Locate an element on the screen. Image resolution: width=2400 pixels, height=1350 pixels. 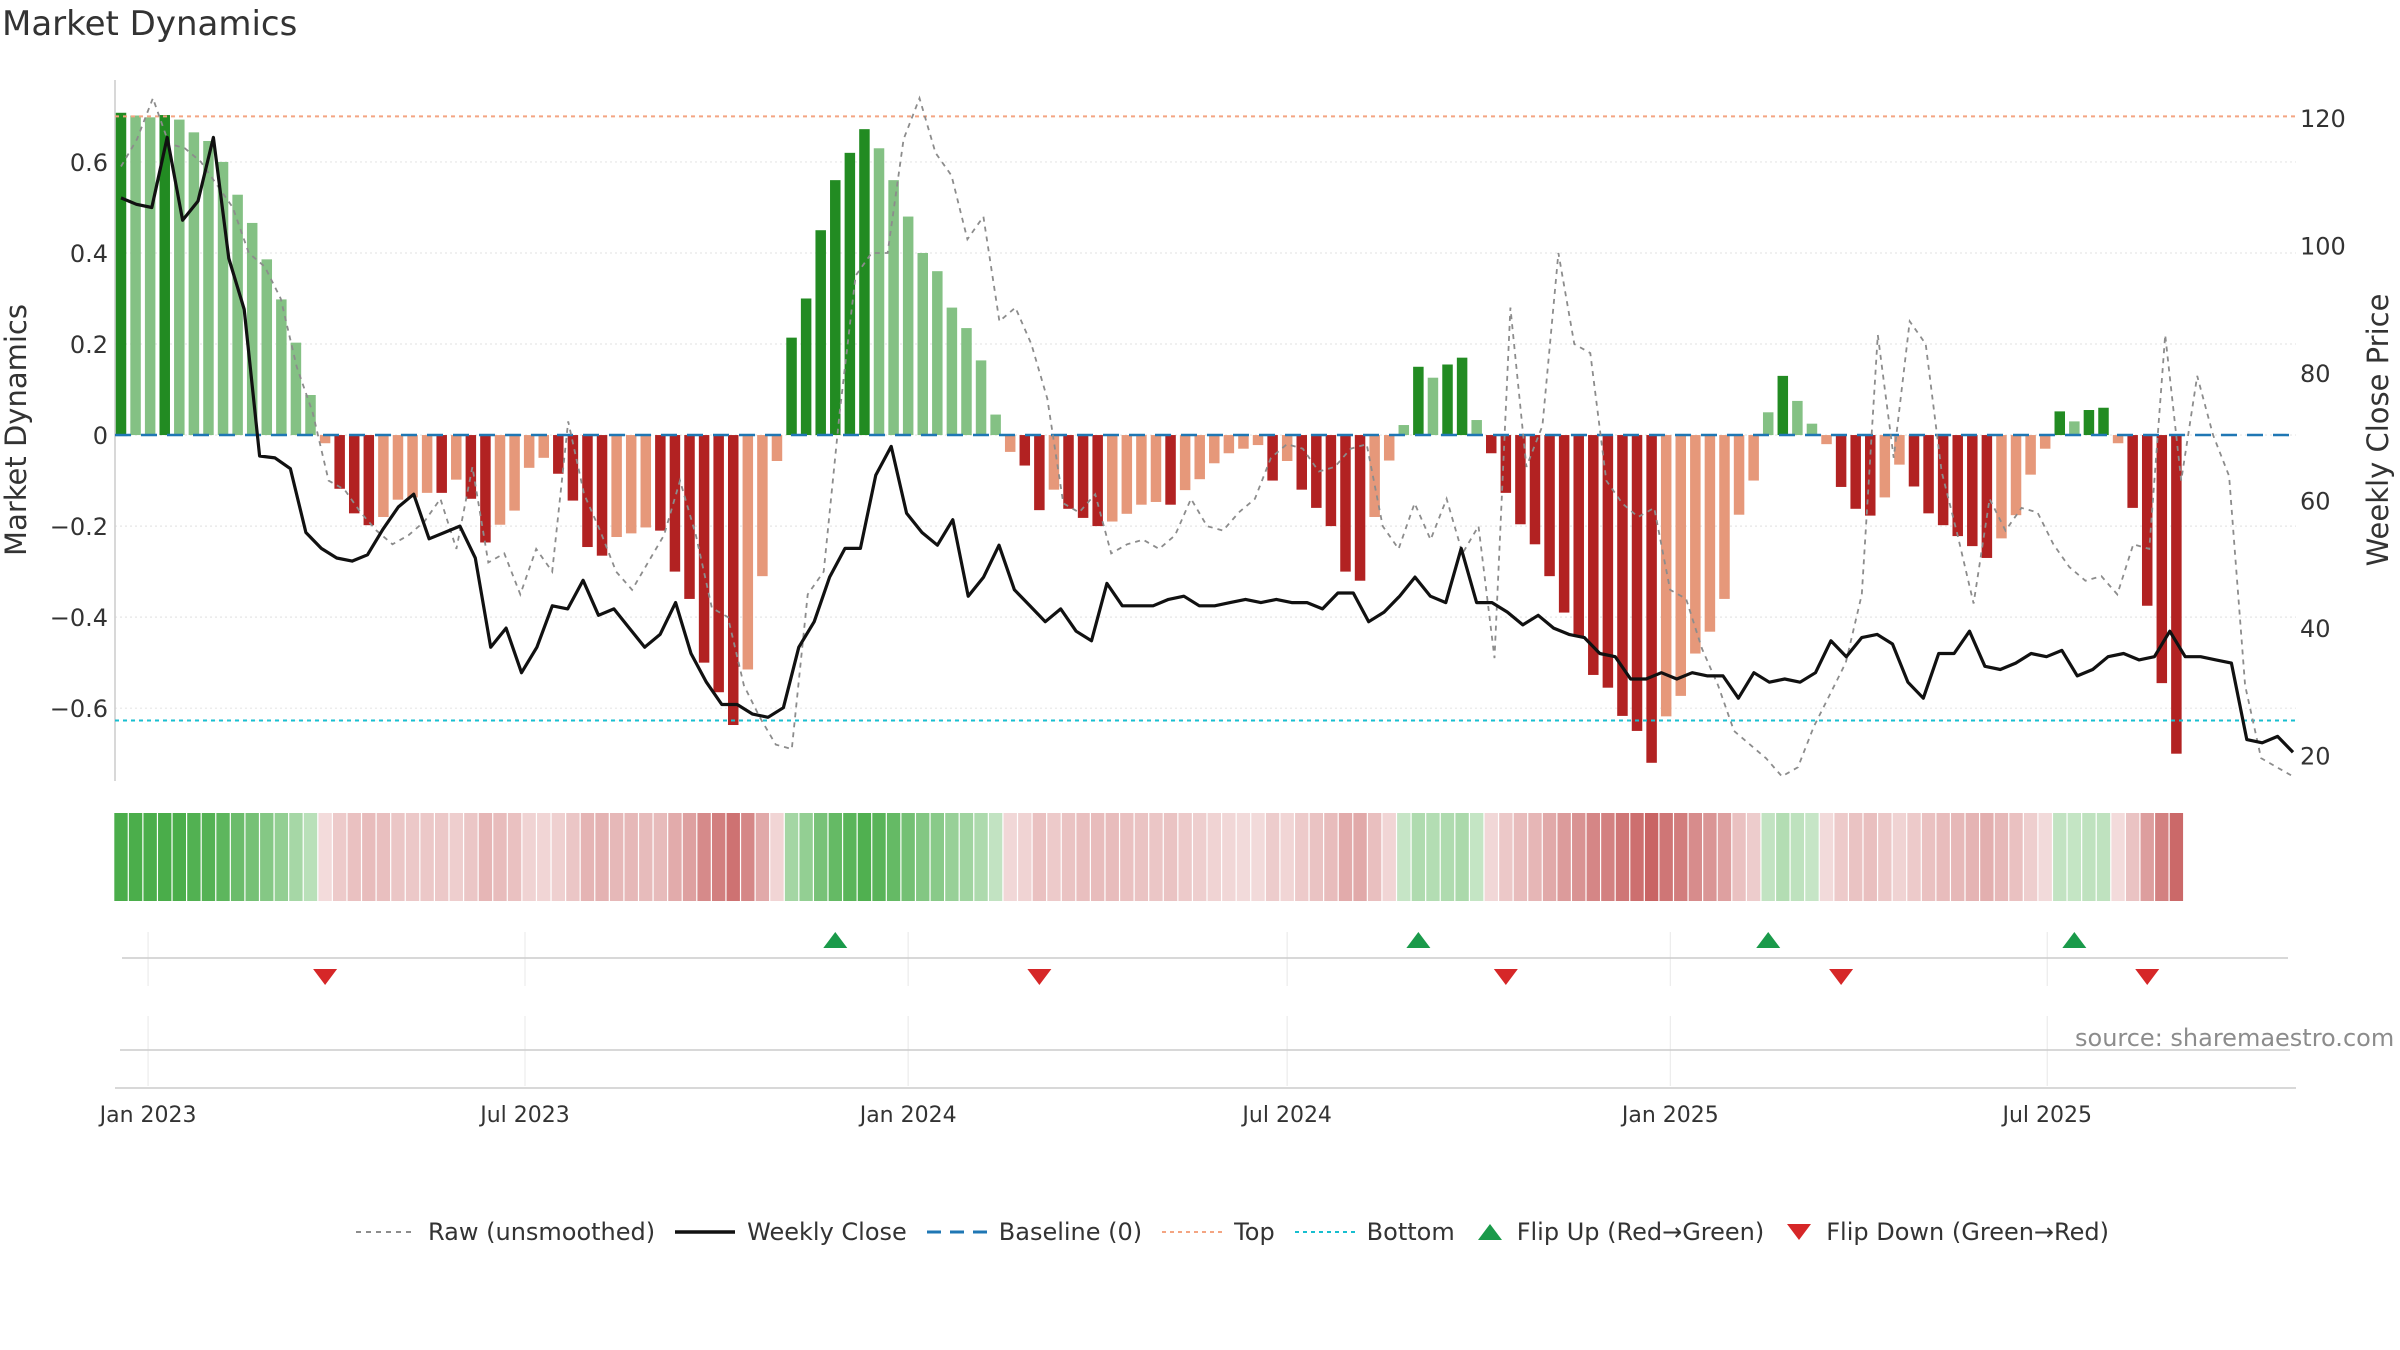
heat-strip is located at coordinates (1149, 857).